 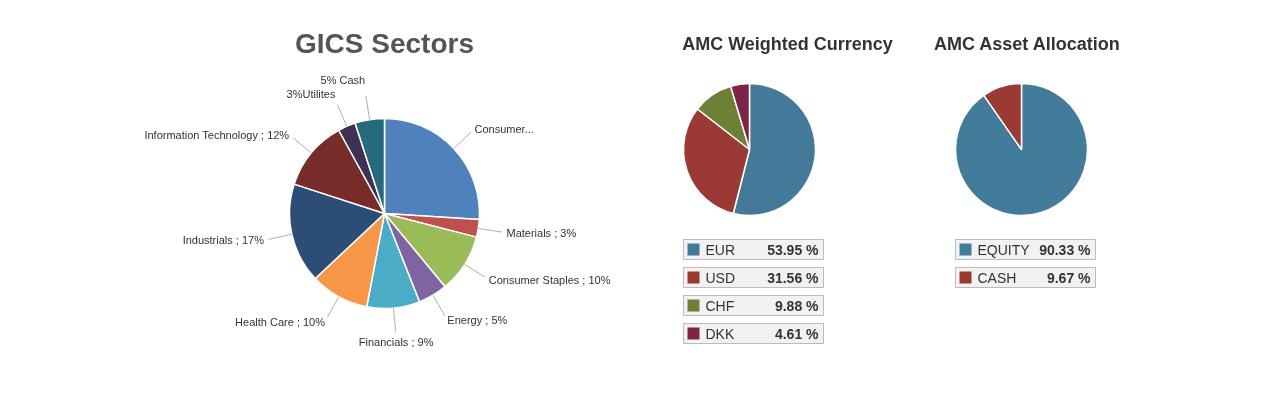 I want to click on slice-label: Energy ; 5%, so click(x=477, y=319).